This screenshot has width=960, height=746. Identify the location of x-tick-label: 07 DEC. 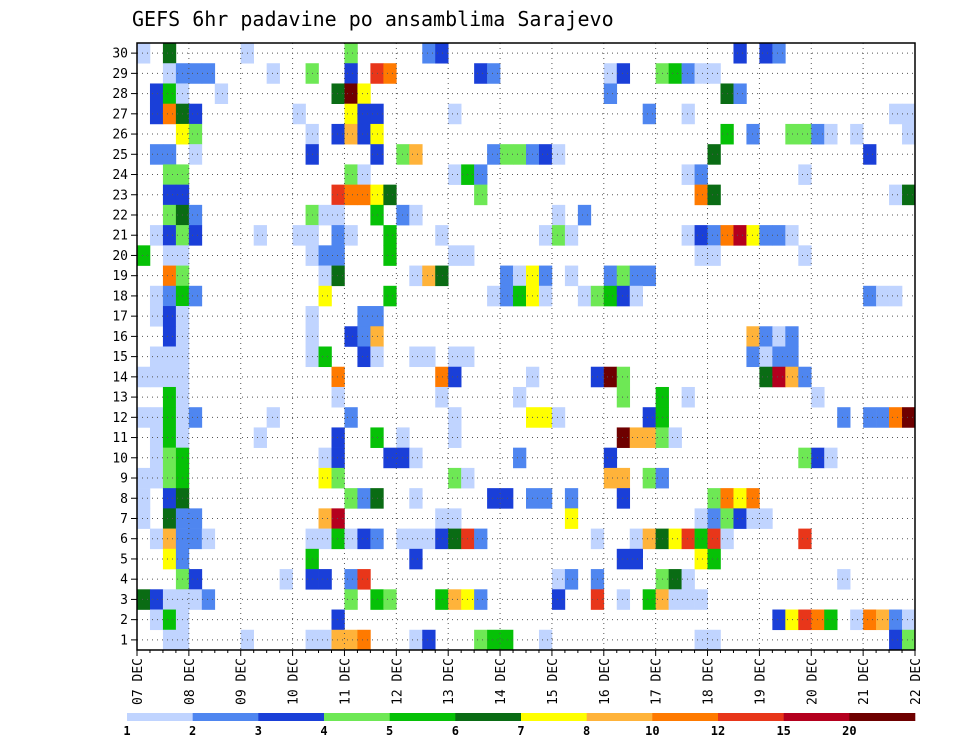
(138, 681).